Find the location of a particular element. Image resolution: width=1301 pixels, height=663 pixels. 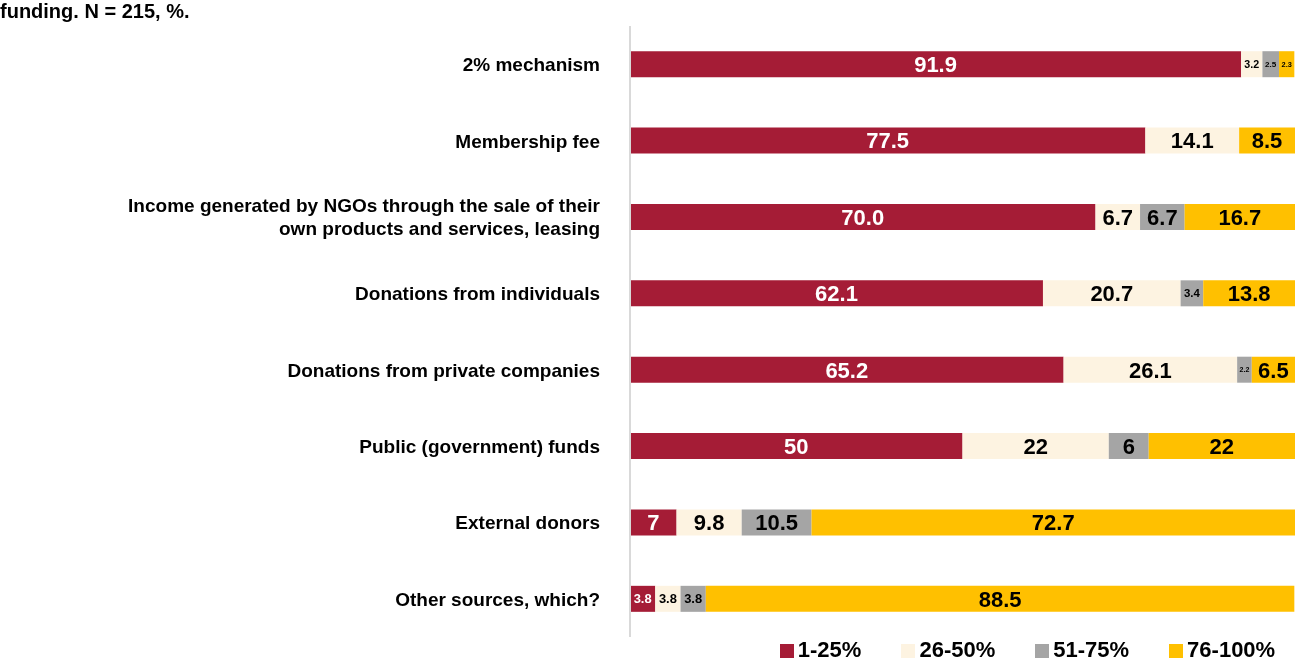

data-label: 14.1 is located at coordinates (1192, 141).